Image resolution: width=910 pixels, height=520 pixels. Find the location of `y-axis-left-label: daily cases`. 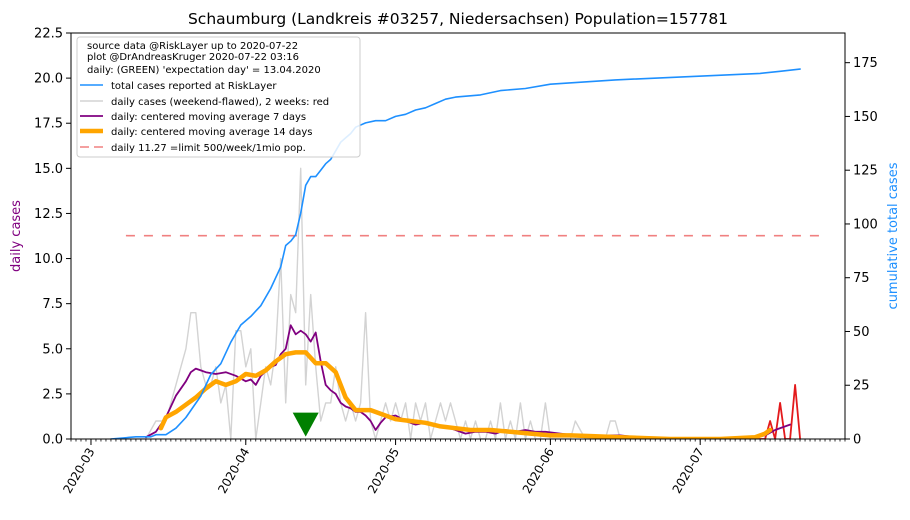

y-axis-left-label: daily cases is located at coordinates (16, 236).